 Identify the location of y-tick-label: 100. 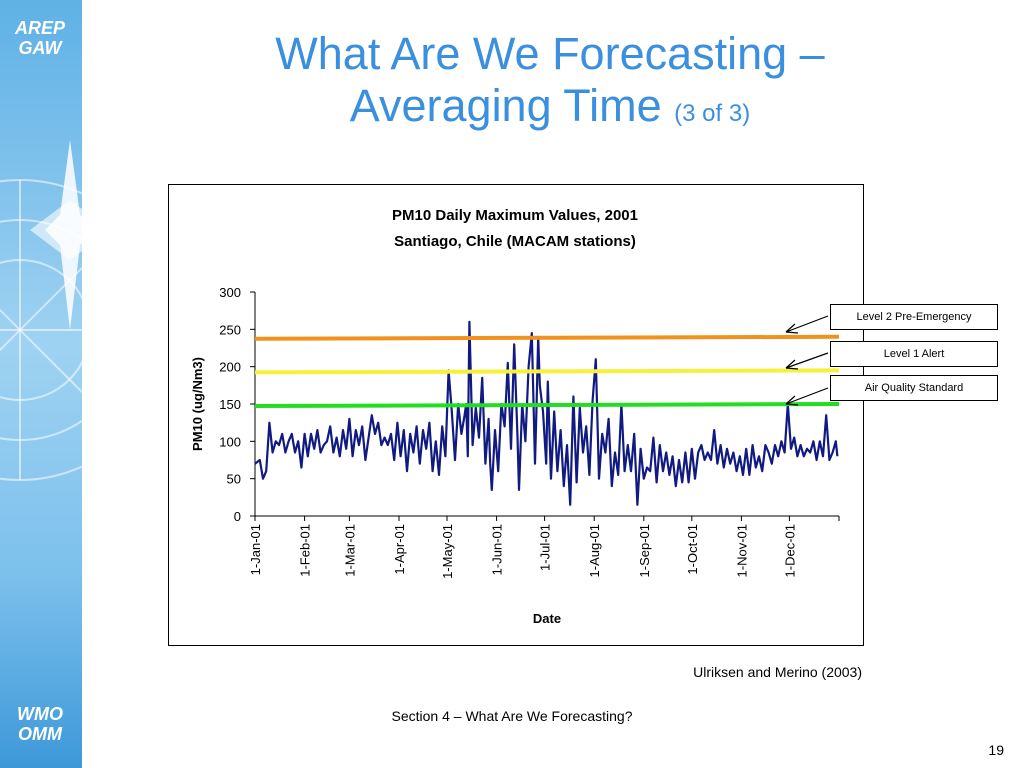
(230, 441).